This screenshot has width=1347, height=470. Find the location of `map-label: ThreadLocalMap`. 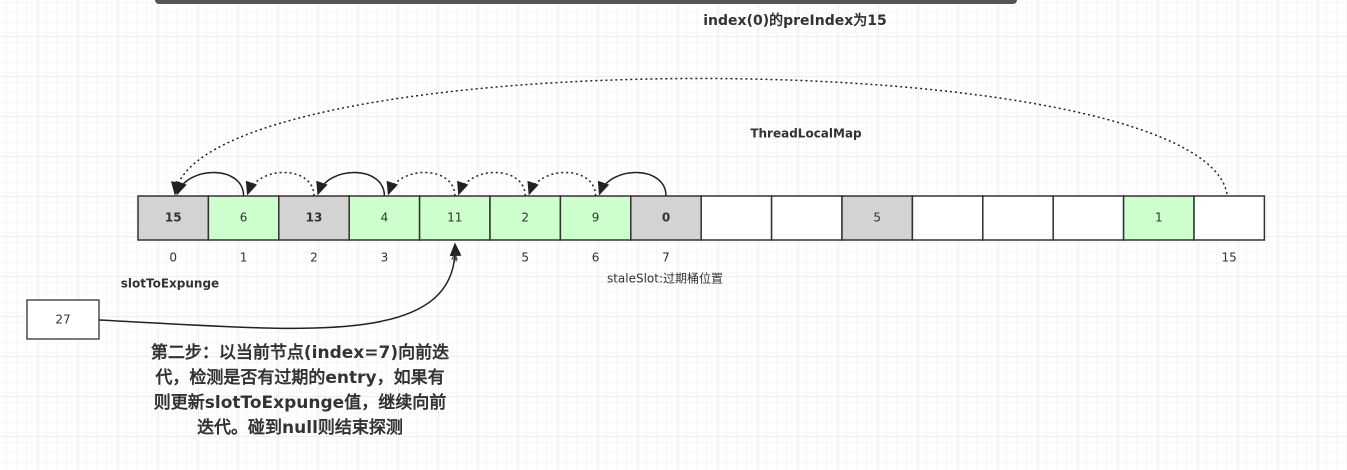

map-label: ThreadLocalMap is located at coordinates (806, 134).